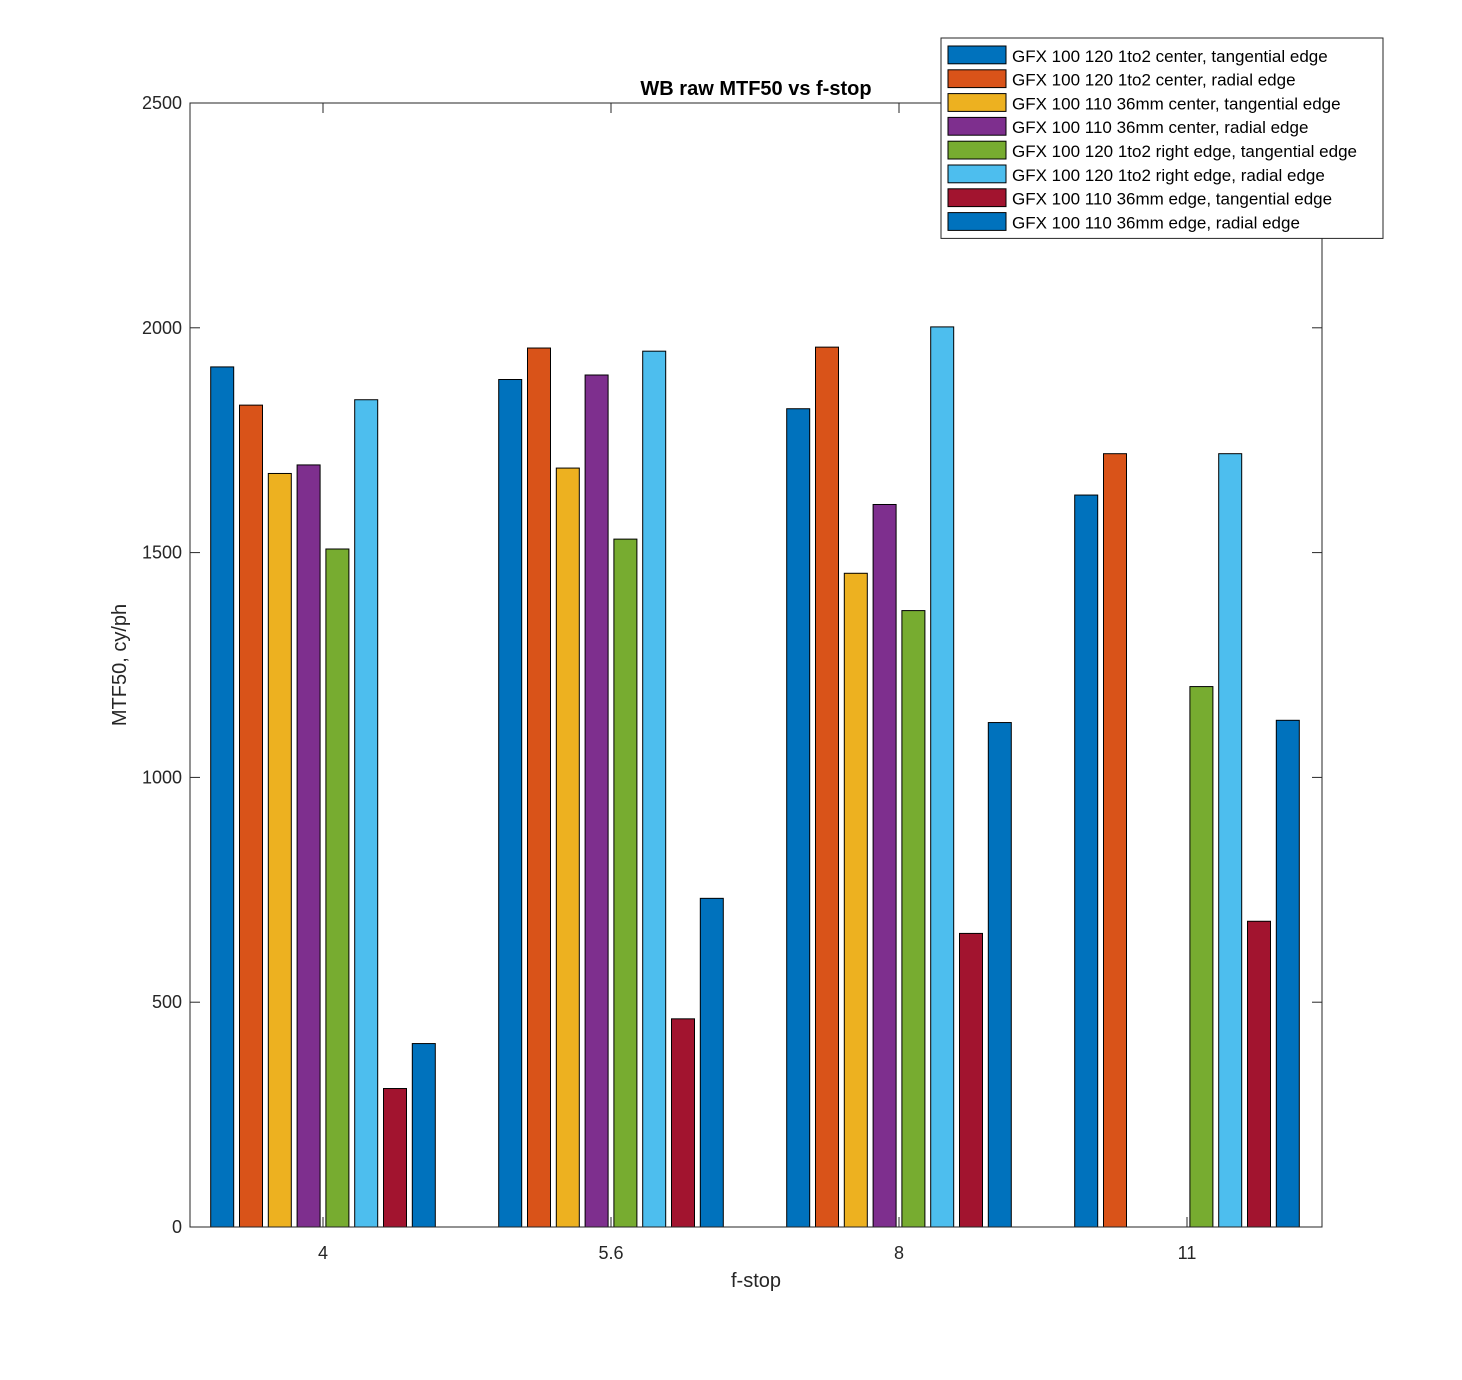 The image size is (1462, 1380). I want to click on y-tick-label: 0, so click(177, 1227).